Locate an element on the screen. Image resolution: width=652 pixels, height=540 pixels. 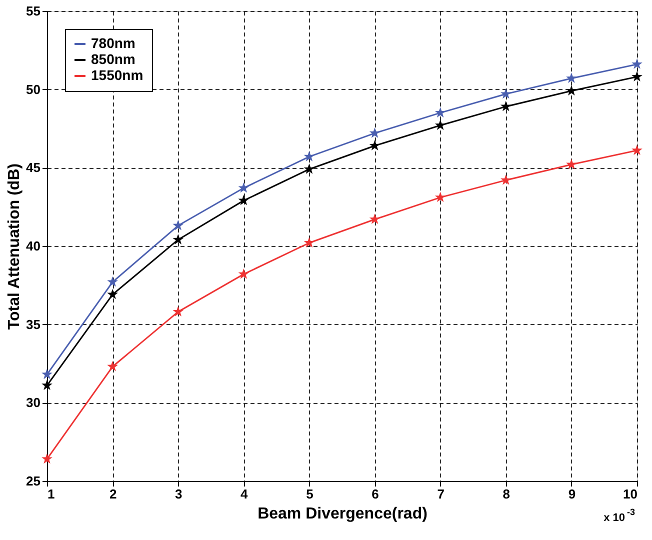
y-axis-title: Total Attenuation (dB) is located at coordinates (15, 246).